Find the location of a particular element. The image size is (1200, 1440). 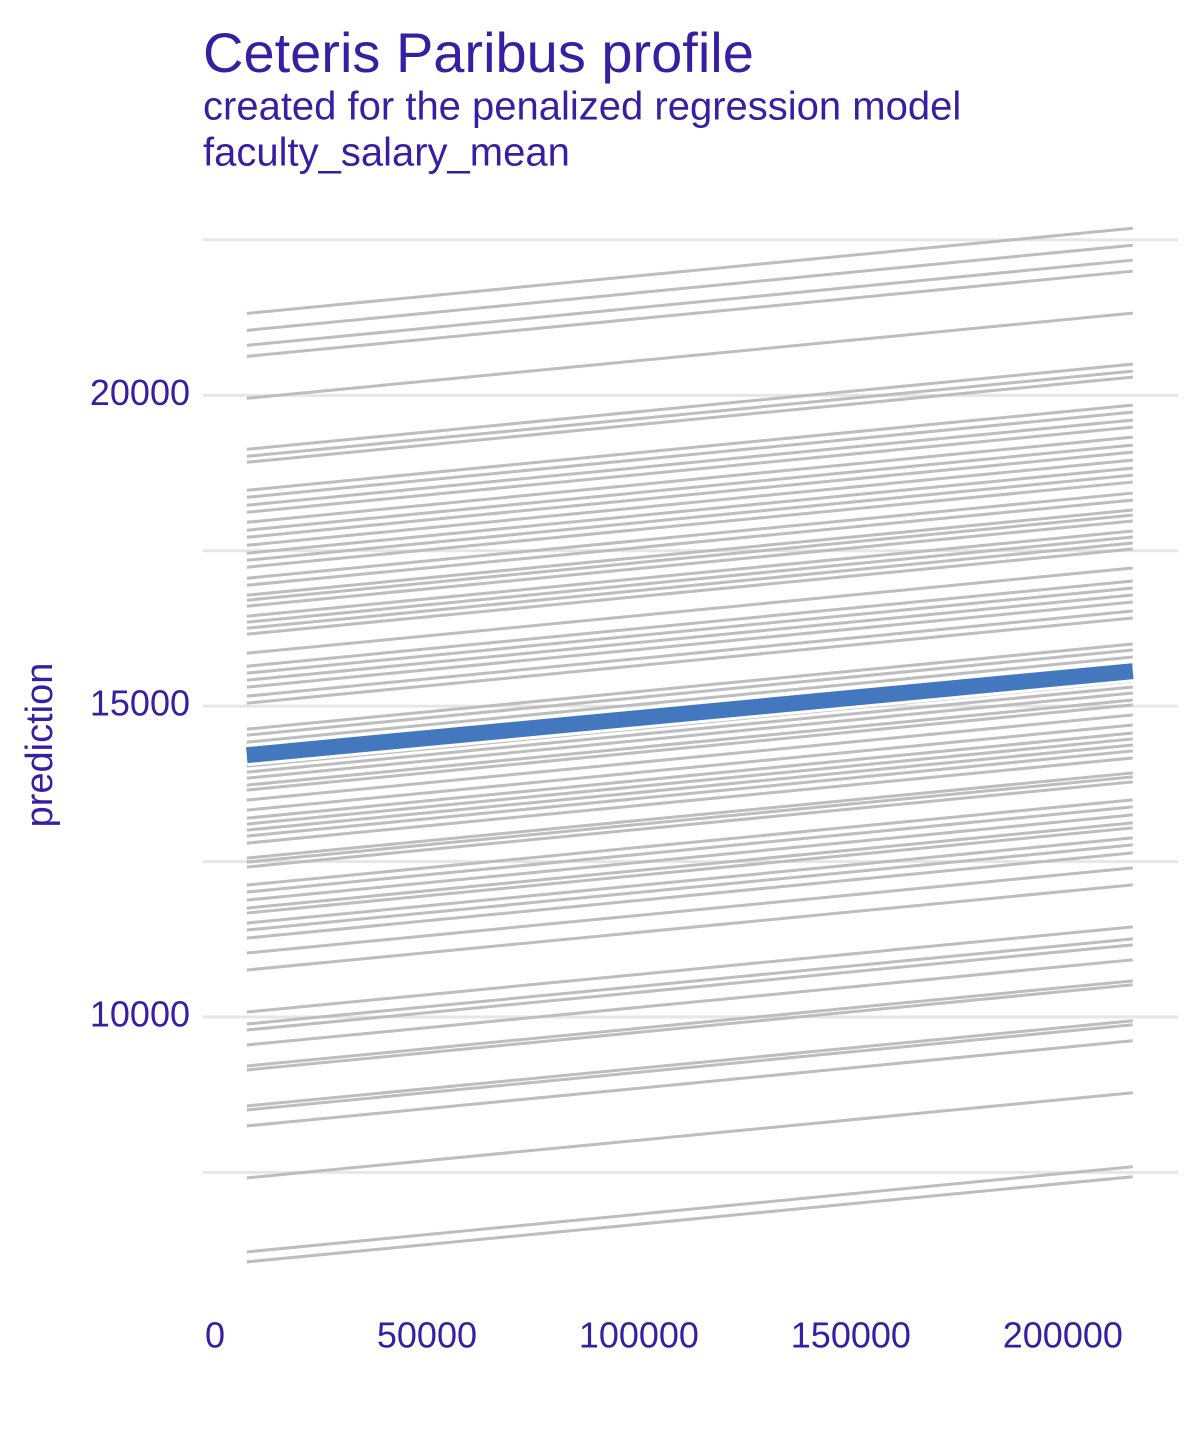

x-tick-label: 200000 is located at coordinates (1063, 1335).